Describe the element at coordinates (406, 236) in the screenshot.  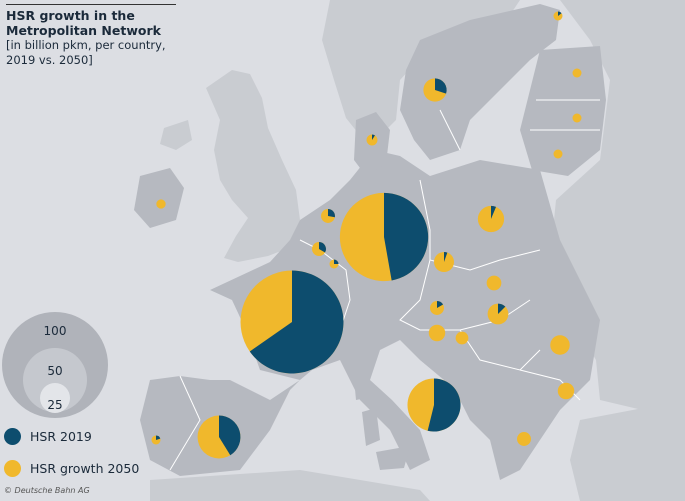
I see `pie-slice-hsr-2019-germany` at that location.